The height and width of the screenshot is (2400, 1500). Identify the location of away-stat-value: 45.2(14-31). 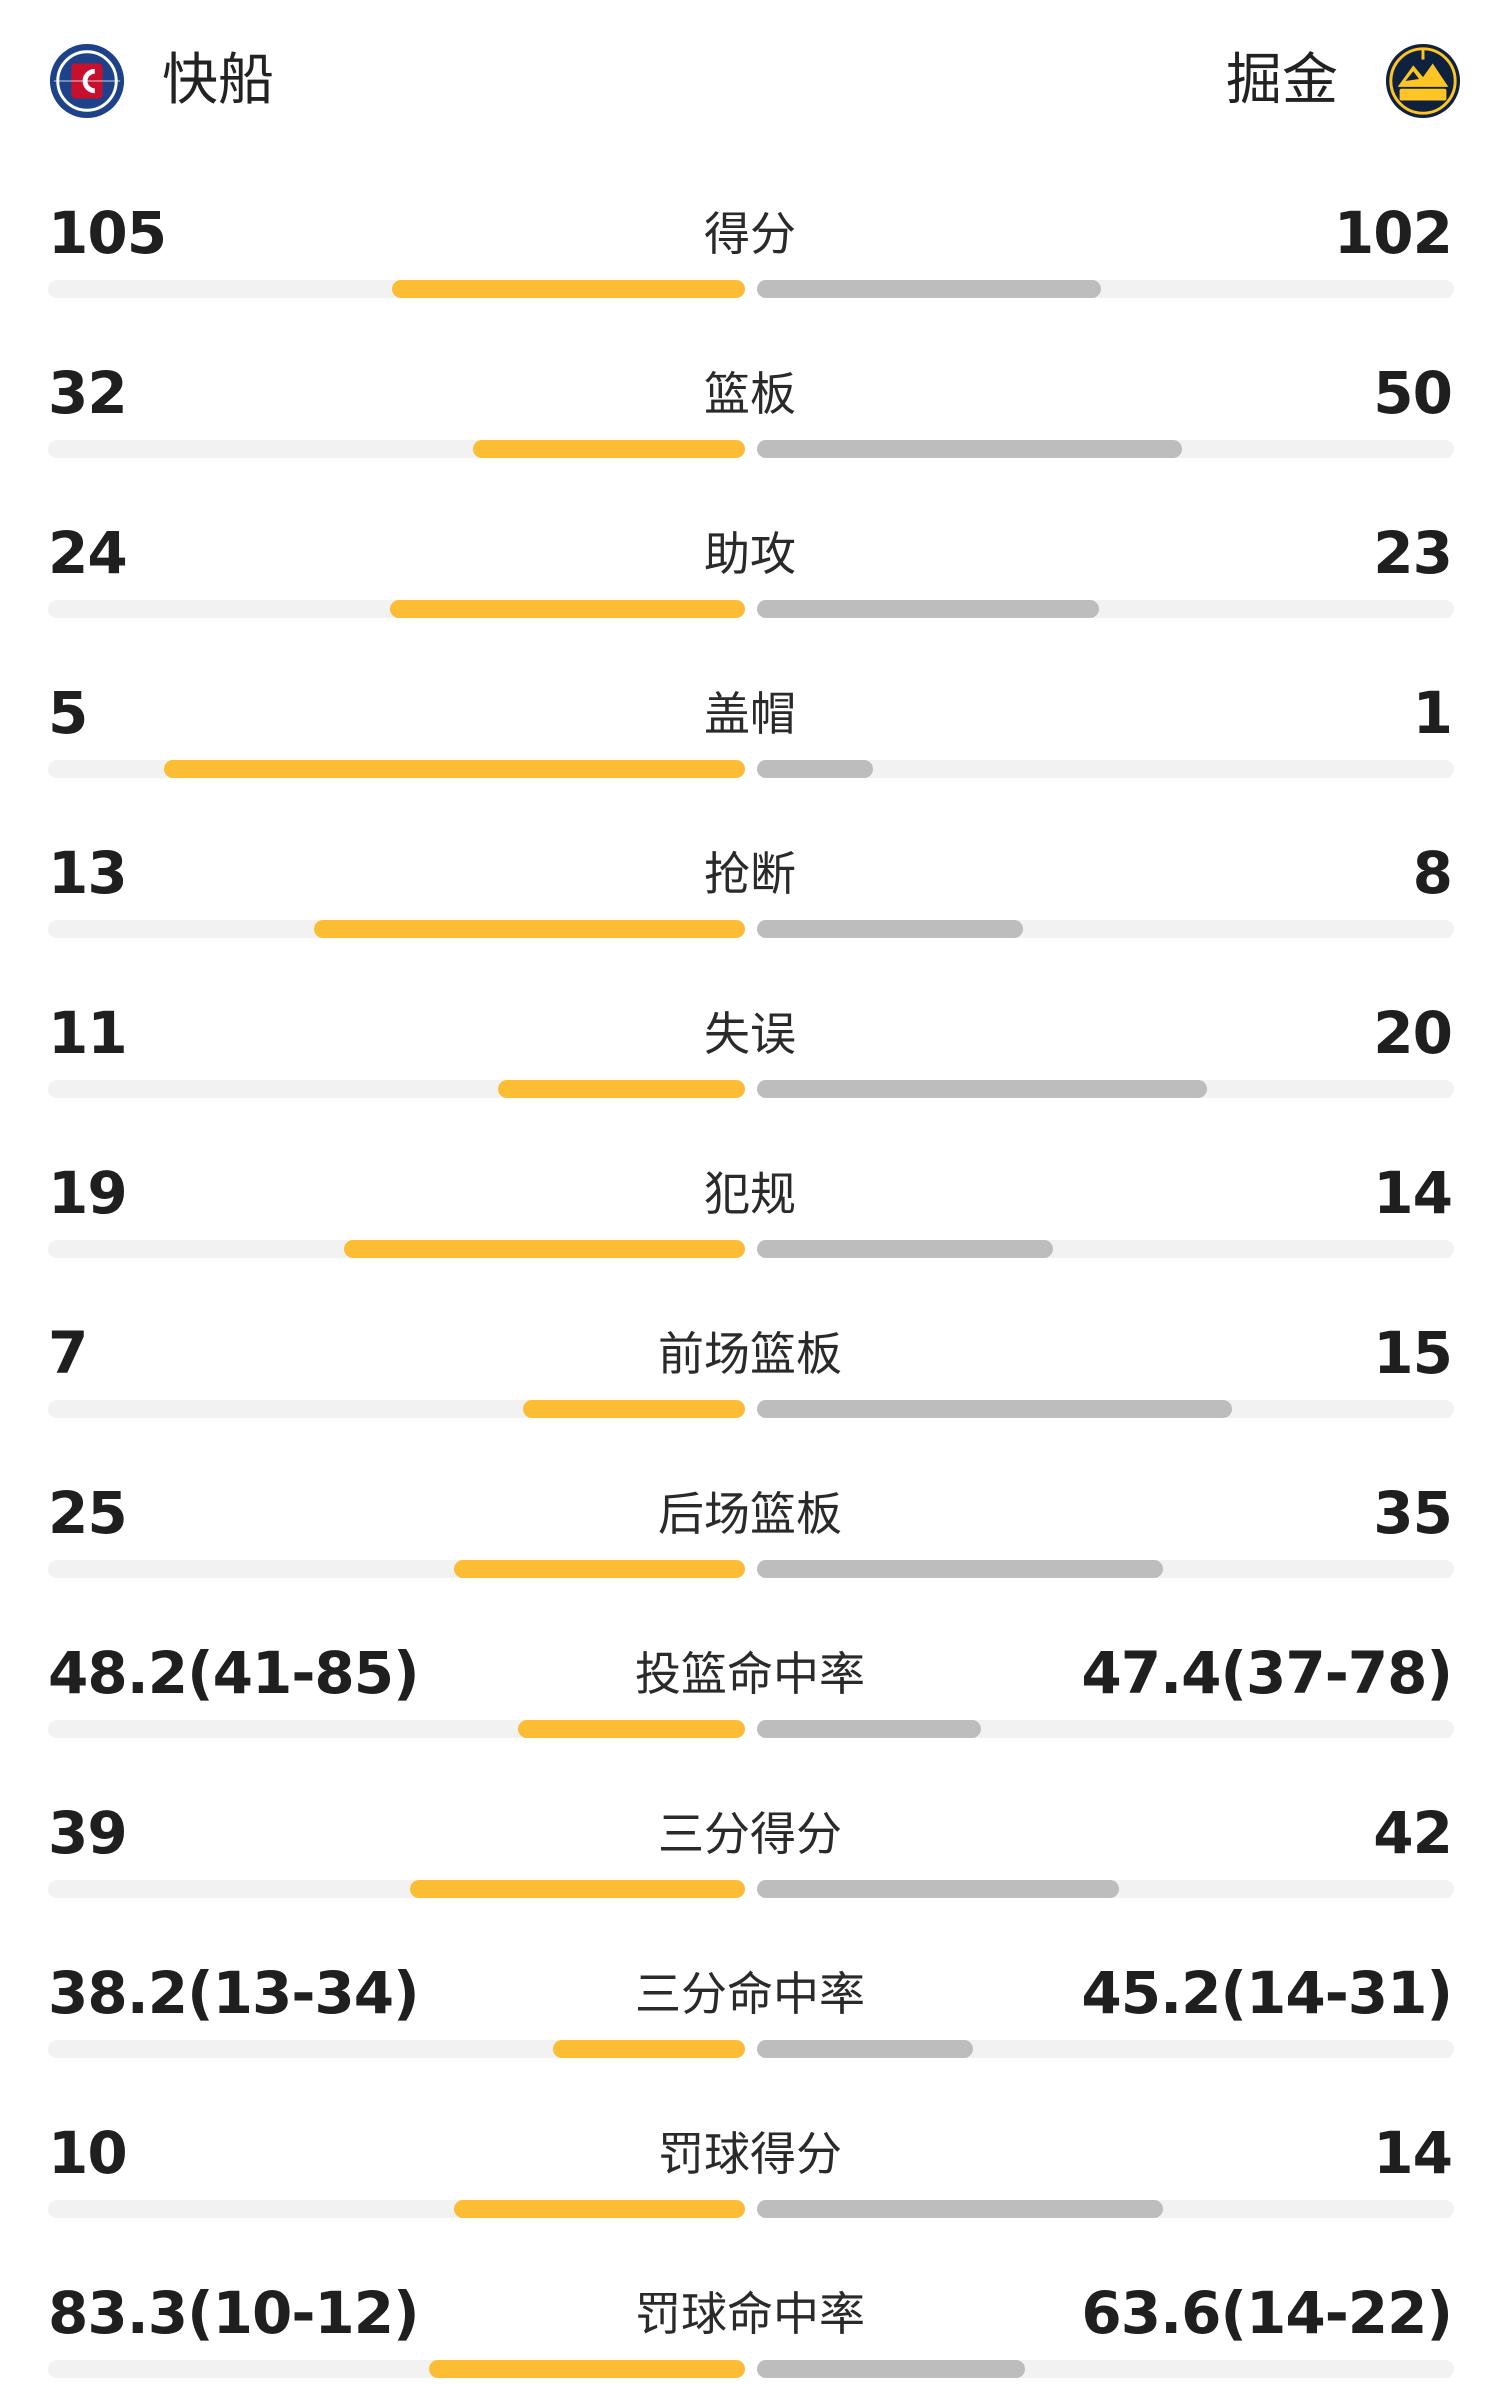
(1267, 1993).